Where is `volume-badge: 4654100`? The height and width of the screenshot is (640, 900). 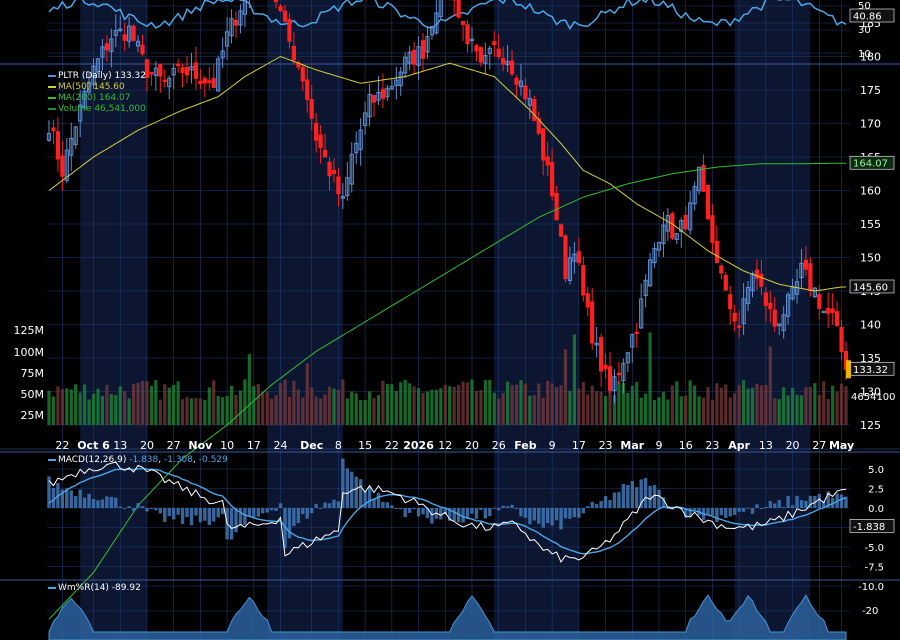 volume-badge: 4654100 is located at coordinates (873, 397).